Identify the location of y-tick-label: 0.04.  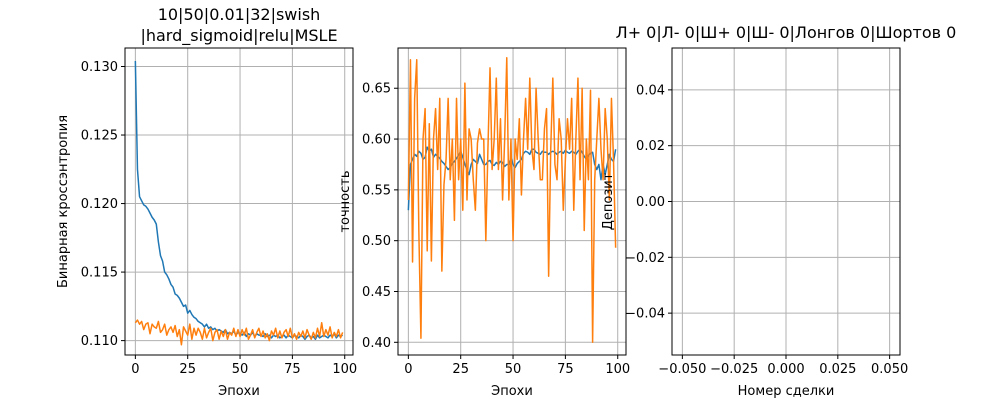
(650, 90).